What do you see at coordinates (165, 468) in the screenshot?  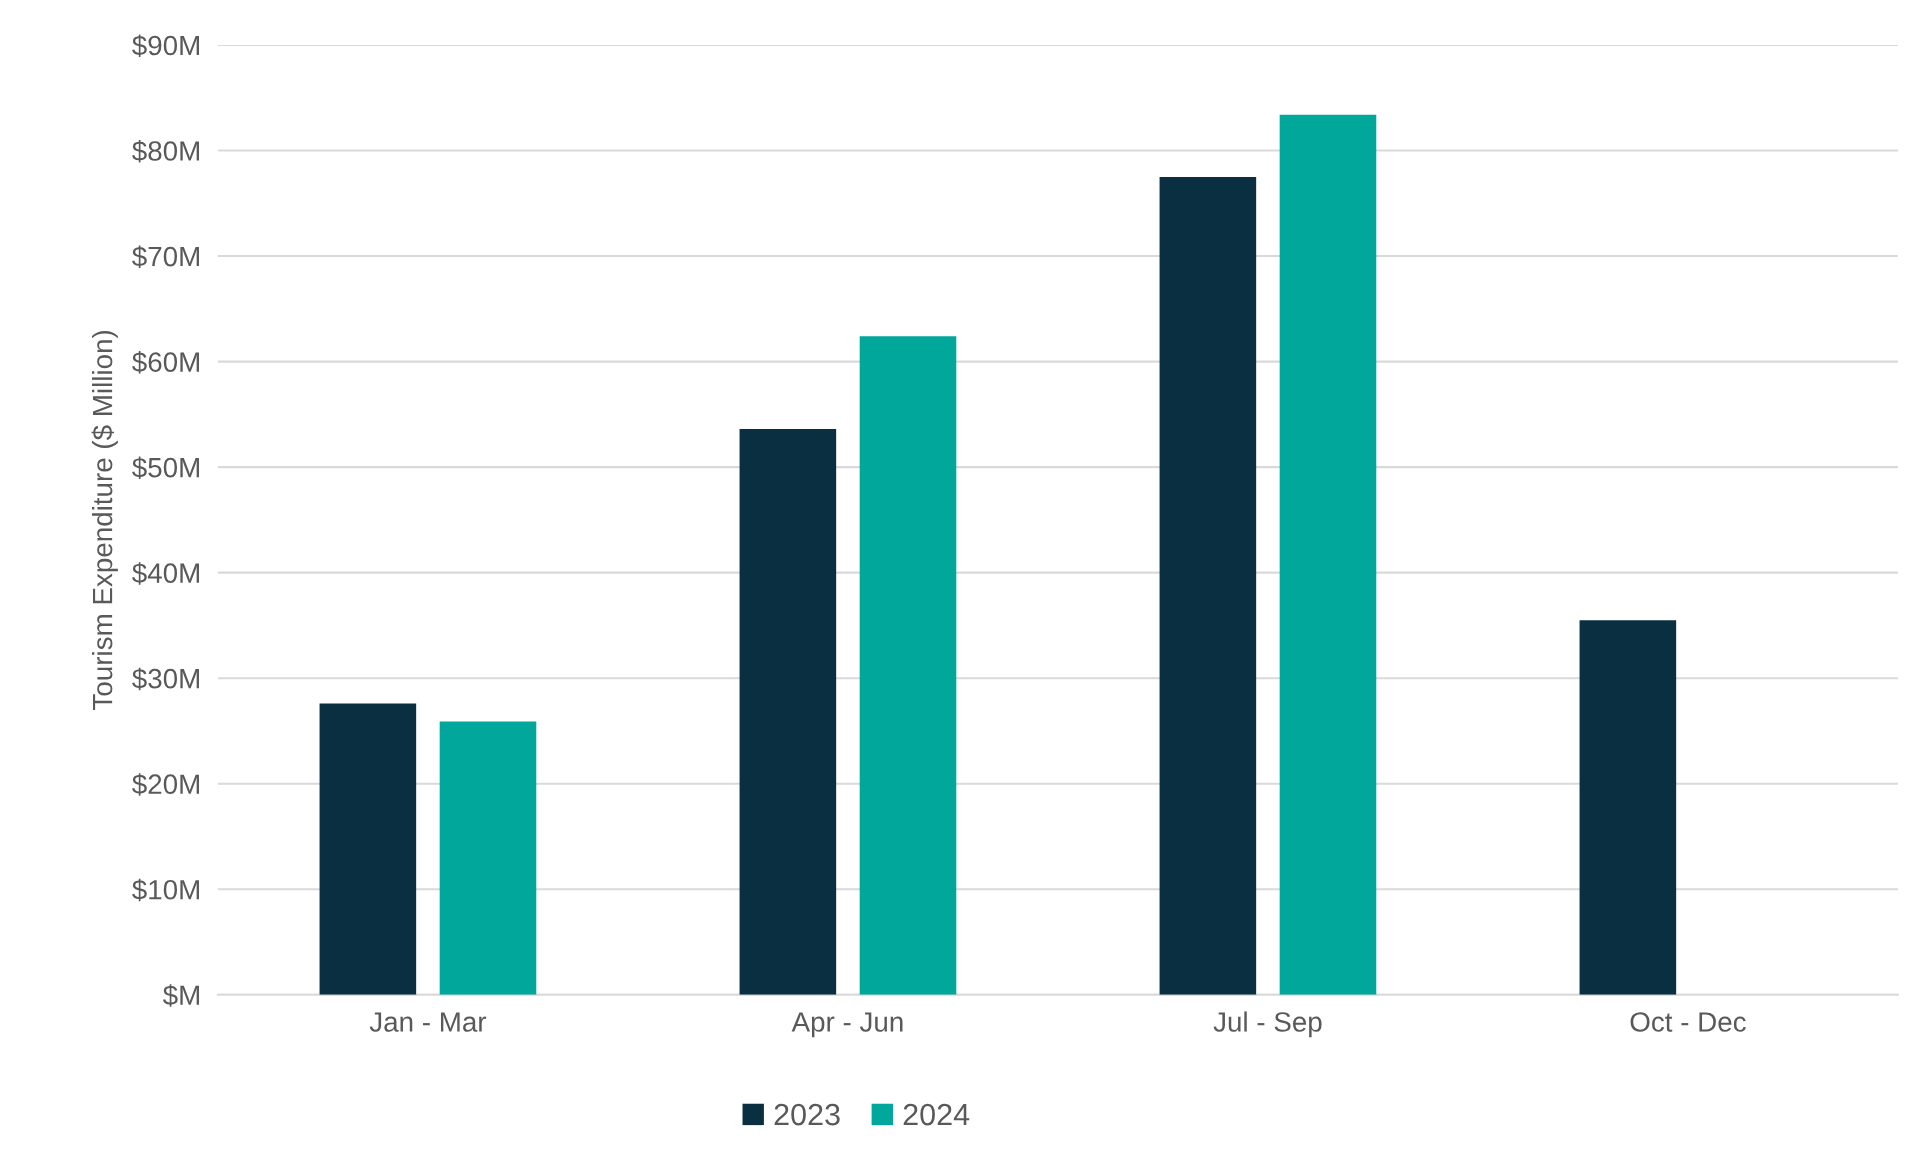 I see `y-tick-label: $50M` at bounding box center [165, 468].